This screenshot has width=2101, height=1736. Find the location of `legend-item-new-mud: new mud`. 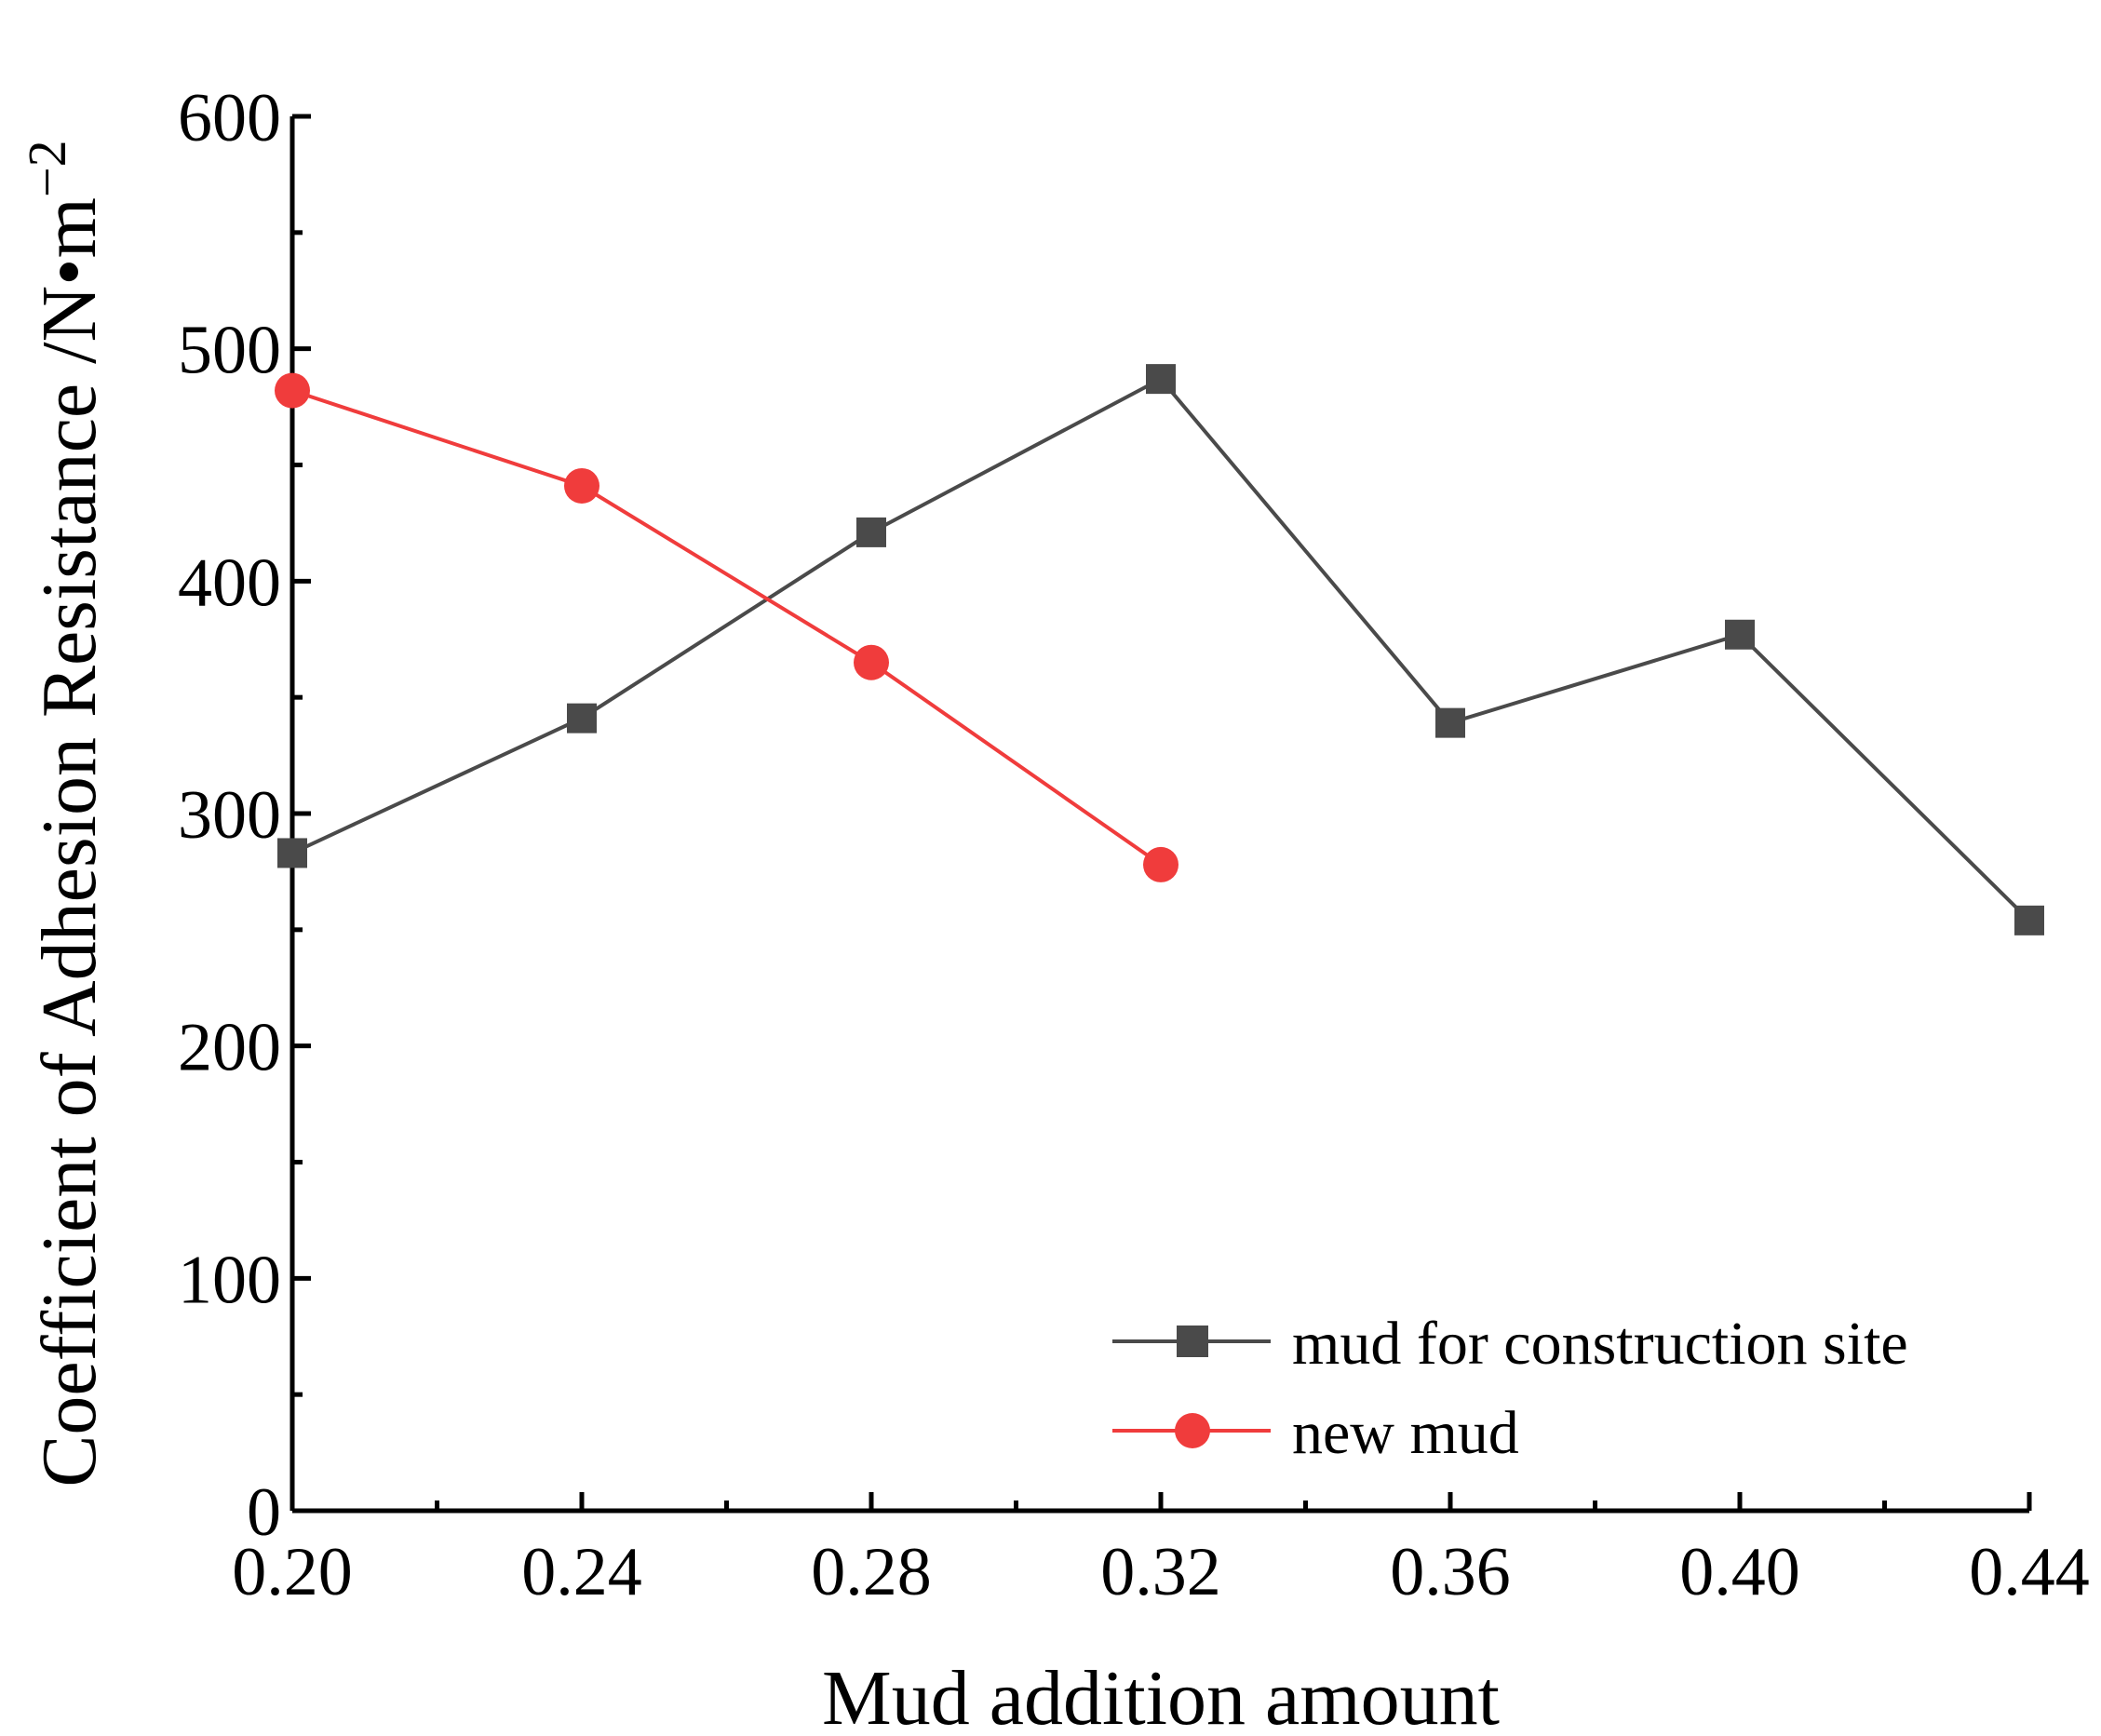

legend-item-new-mud: new mud is located at coordinates (1315, 1433).